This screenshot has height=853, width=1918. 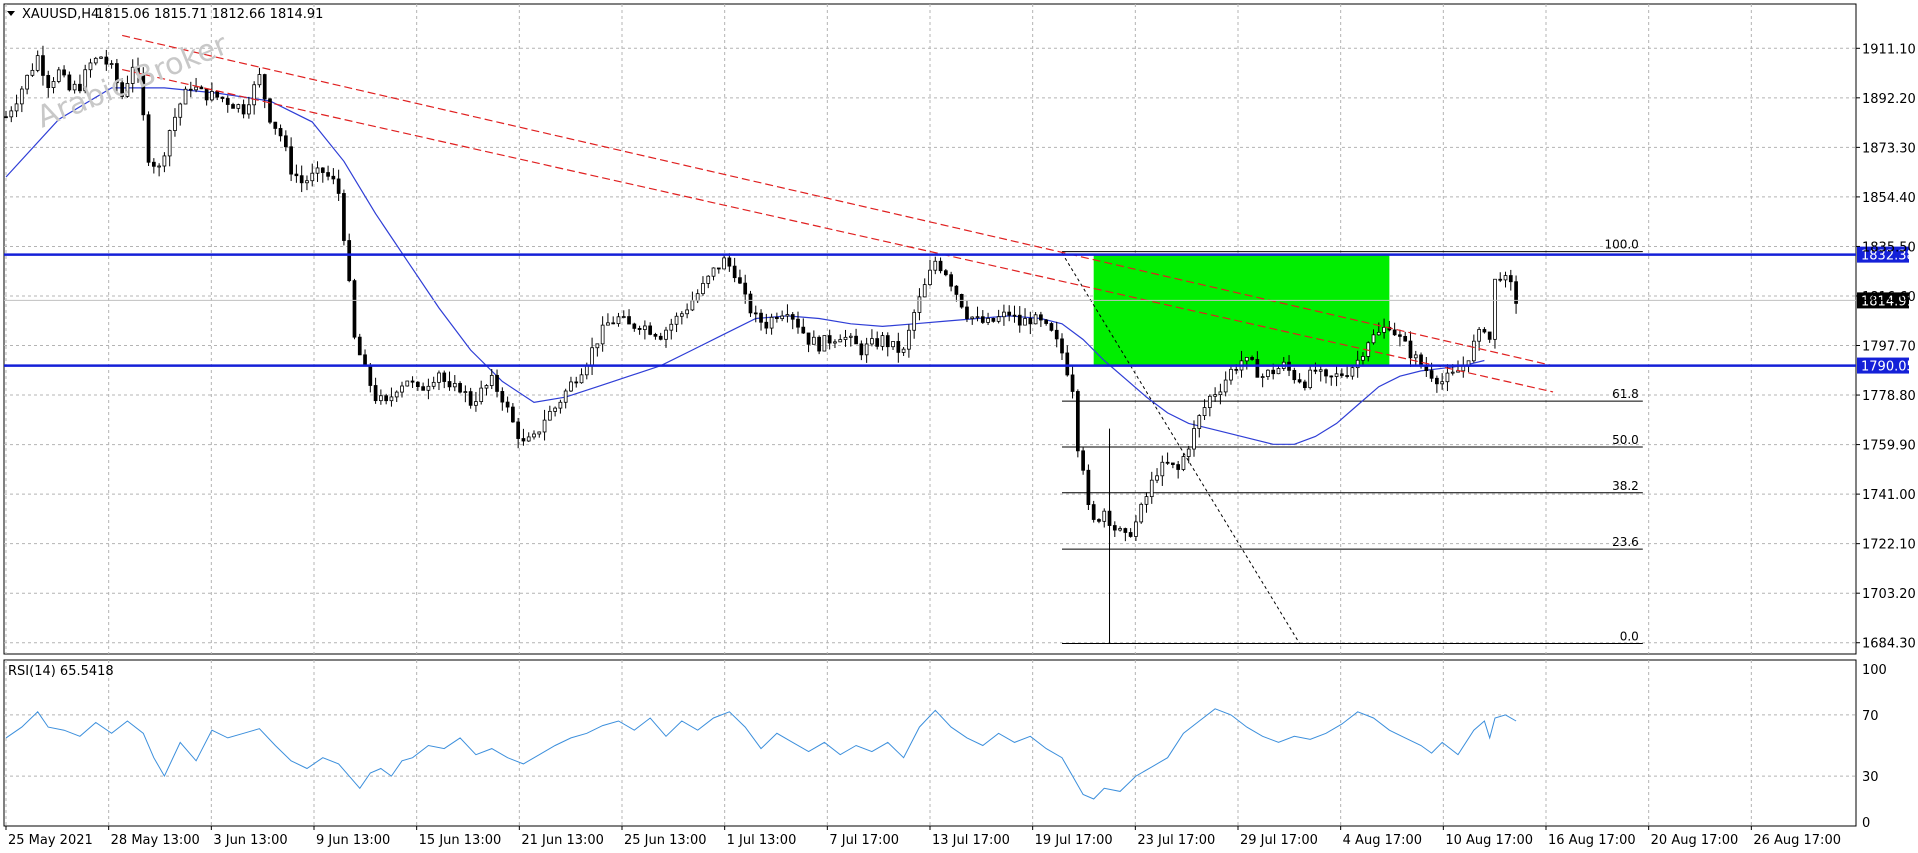 I want to click on last-price-tag-text: 1814.91, so click(x=1888, y=301).